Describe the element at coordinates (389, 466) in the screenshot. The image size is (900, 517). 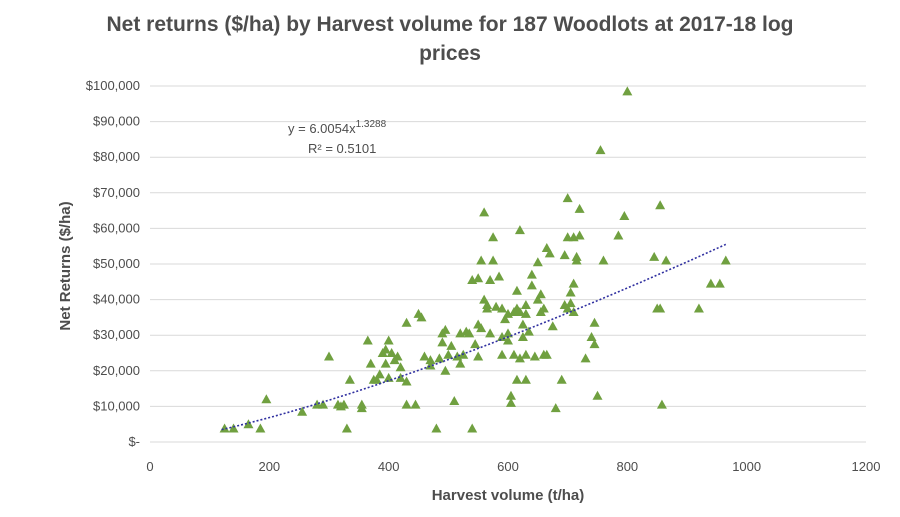
I see `x-tick-label-2: 400` at that location.